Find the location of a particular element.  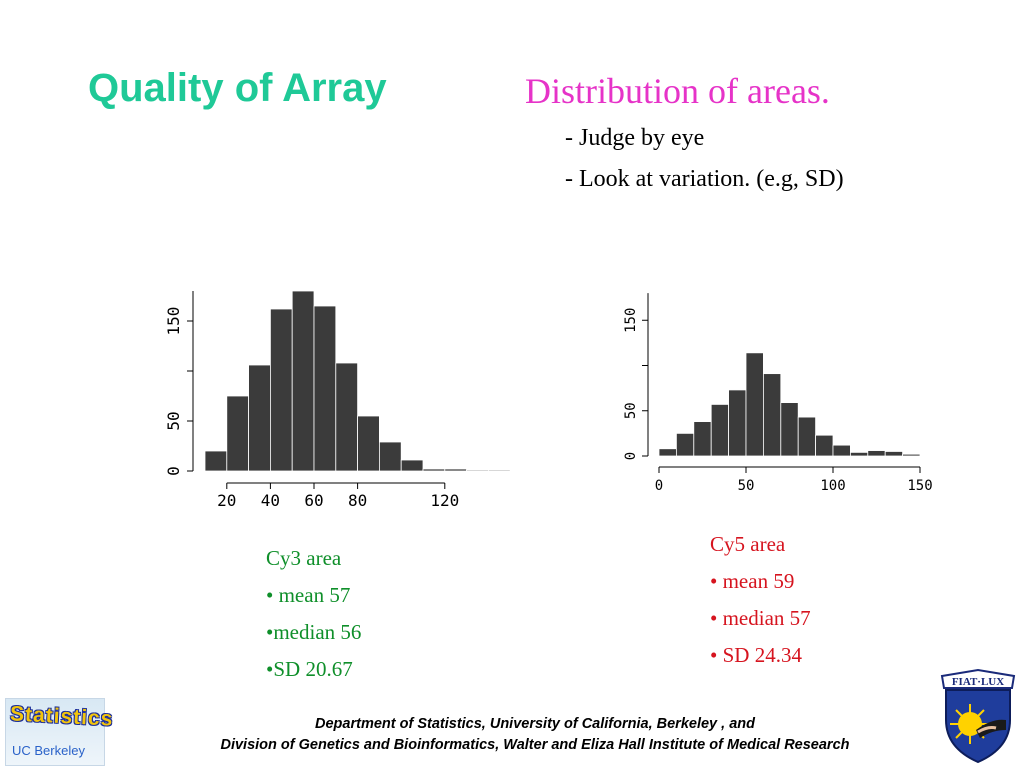

cy5-y-tick-label: 150 is located at coordinates (631, 320).